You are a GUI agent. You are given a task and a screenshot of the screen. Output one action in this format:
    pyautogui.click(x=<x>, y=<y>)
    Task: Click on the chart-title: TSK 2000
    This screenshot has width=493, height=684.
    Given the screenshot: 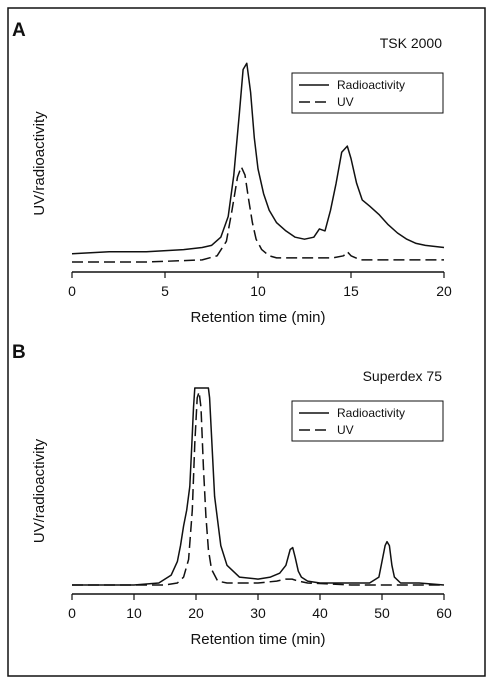 What is the action you would take?
    pyautogui.click(x=411, y=43)
    